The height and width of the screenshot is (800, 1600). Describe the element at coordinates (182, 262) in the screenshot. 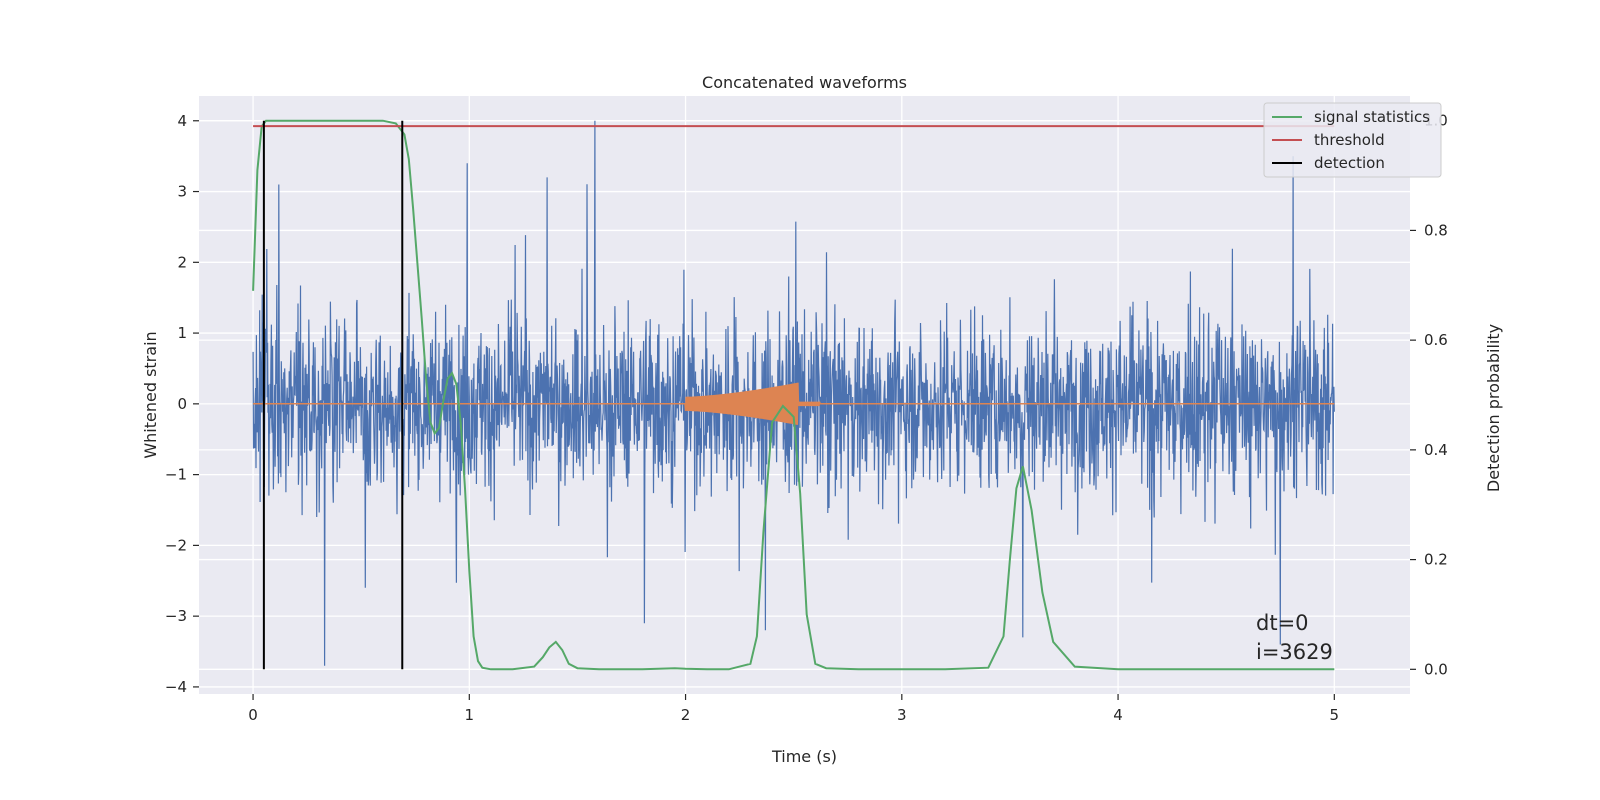

I see `y-tick-label: 2` at that location.